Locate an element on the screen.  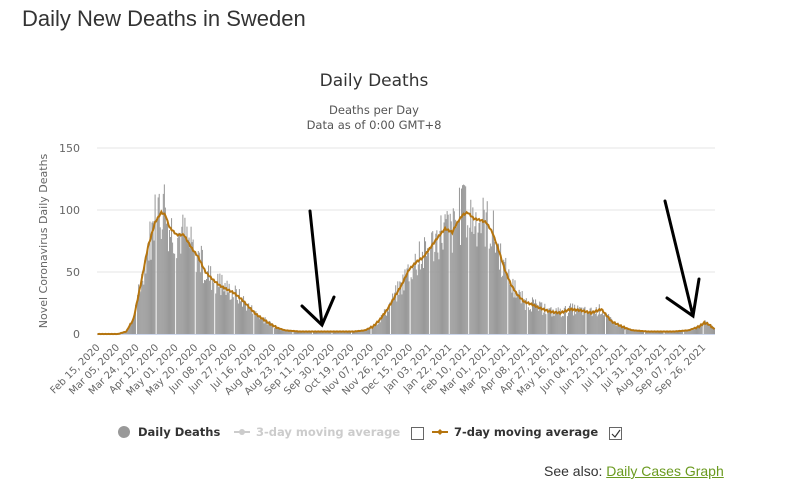
legend-ma7: 7-day moving average is located at coordinates (526, 432).